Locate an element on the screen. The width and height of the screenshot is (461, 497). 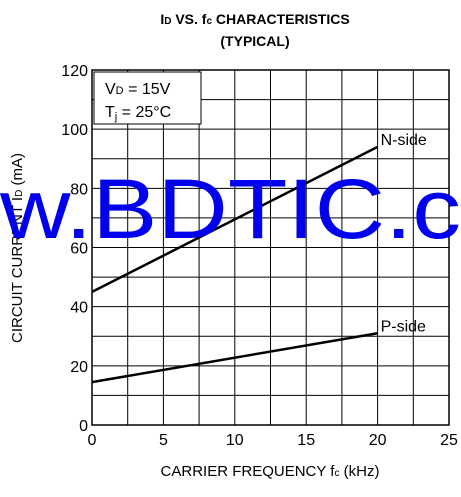
condition-tj-sub: j is located at coordinates (115, 117).